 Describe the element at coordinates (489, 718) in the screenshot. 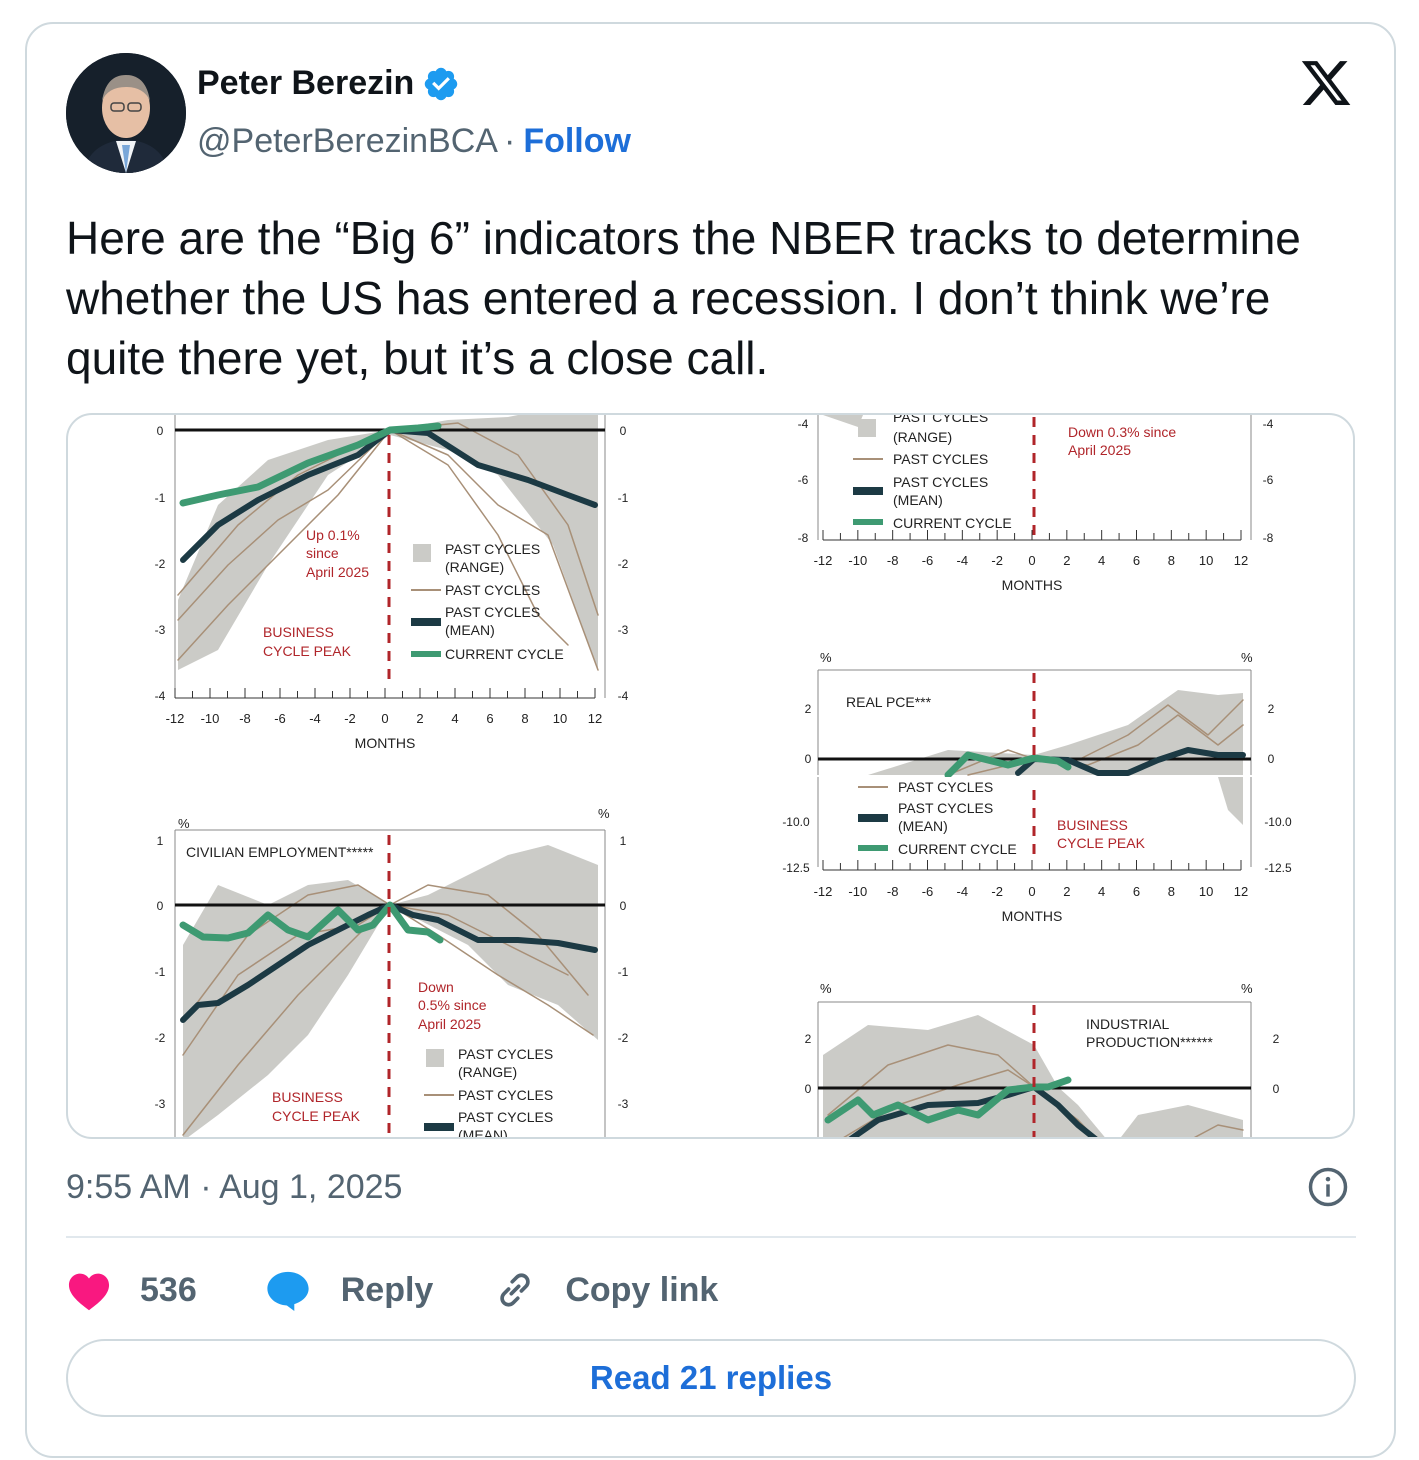

I see `chart1-tick-label: 6` at that location.